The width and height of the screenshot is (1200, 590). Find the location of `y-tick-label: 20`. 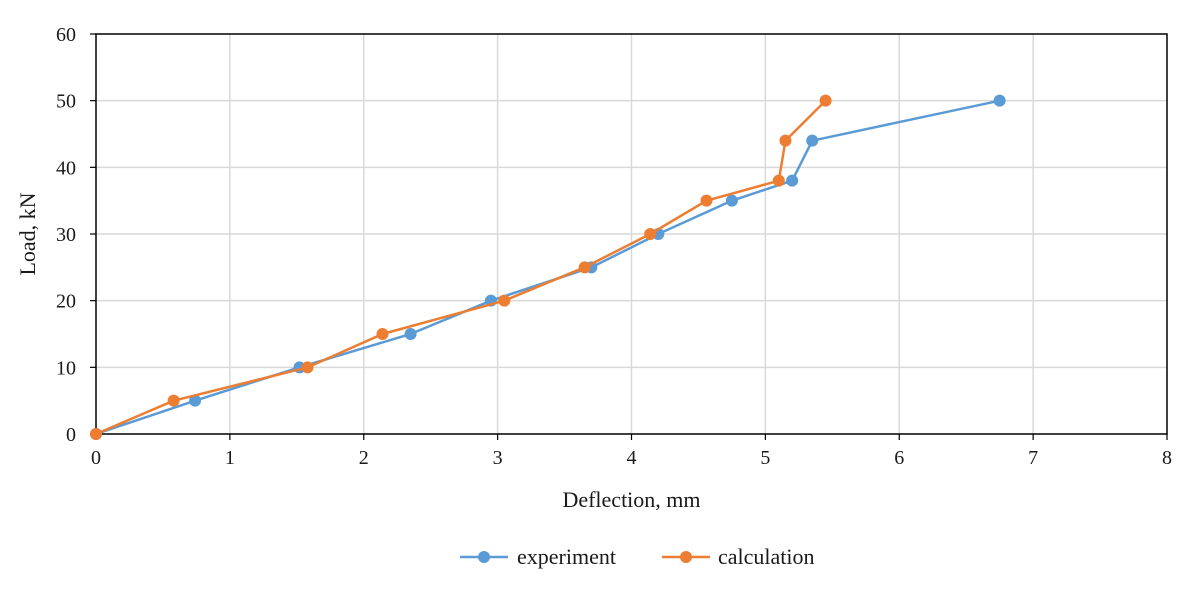

y-tick-label: 20 is located at coordinates (66, 302).